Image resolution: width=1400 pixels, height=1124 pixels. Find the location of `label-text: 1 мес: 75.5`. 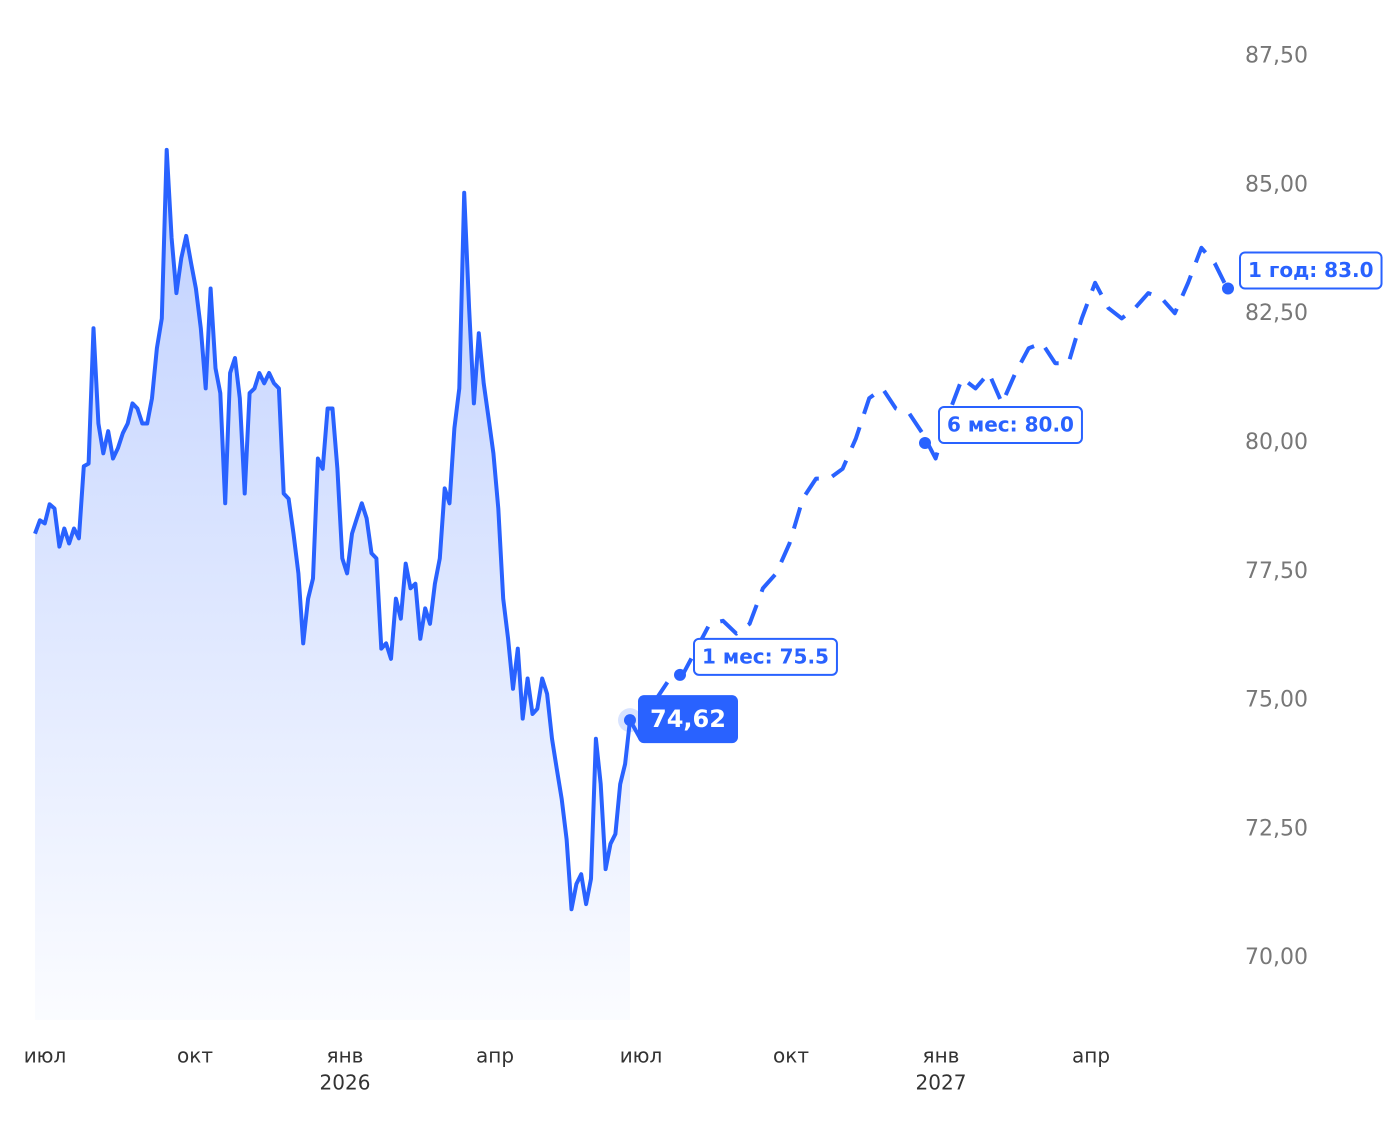

label-text: 1 мес: 75.5 is located at coordinates (765, 656).